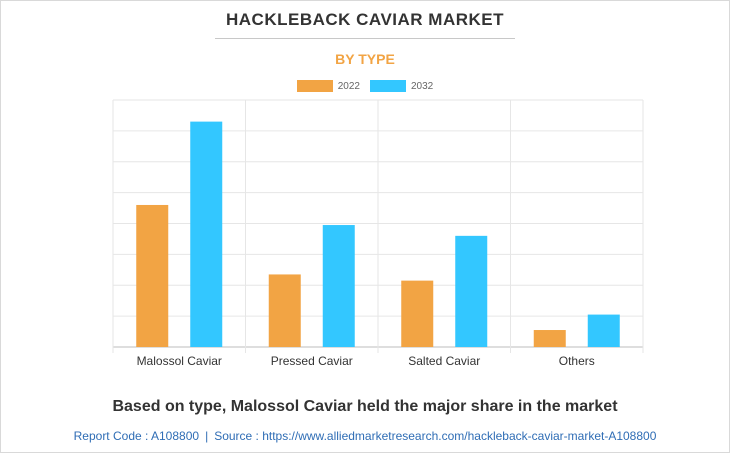 The height and width of the screenshot is (453, 730). I want to click on chart-subtitle: BY TYPE, so click(365, 59).